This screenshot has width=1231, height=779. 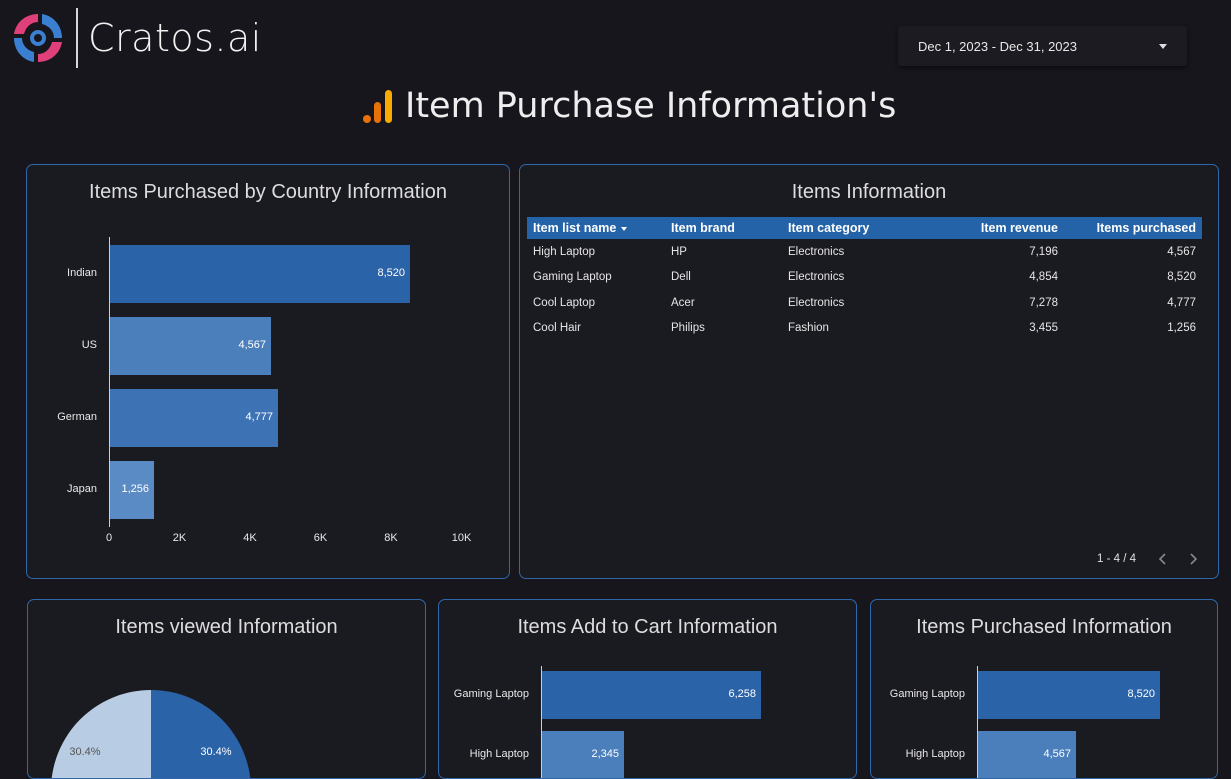 I want to click on table-cell: HP, so click(x=679, y=251).